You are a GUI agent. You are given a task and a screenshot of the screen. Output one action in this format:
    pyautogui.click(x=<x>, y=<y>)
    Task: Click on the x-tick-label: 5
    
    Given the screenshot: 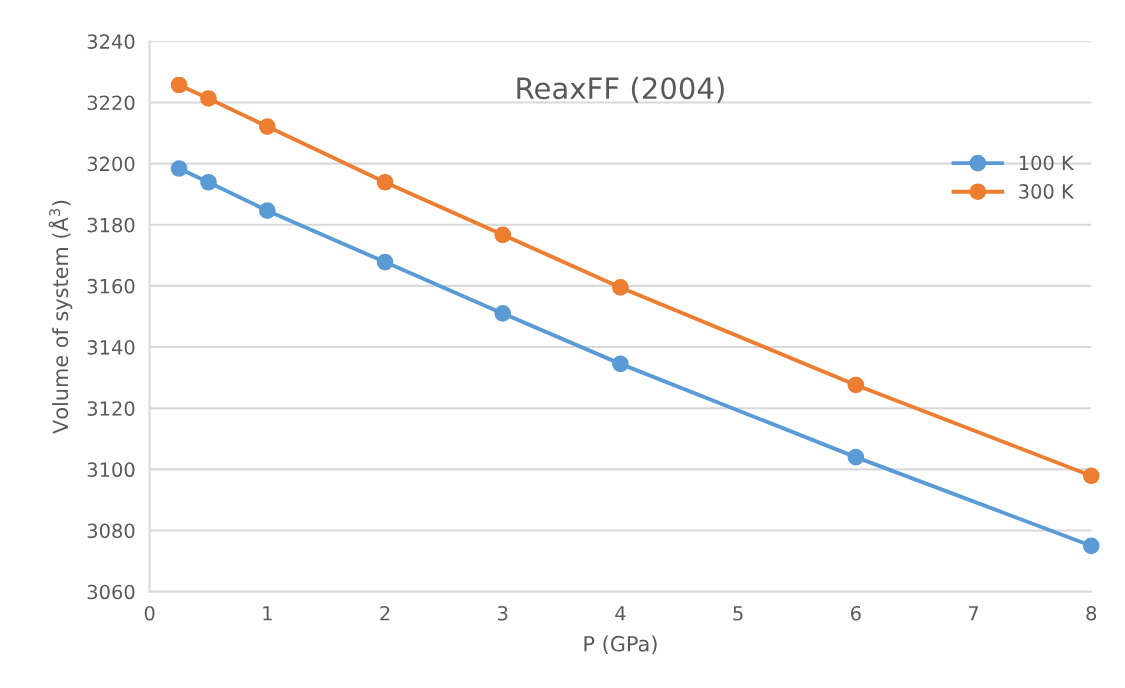 What is the action you would take?
    pyautogui.click(x=738, y=613)
    